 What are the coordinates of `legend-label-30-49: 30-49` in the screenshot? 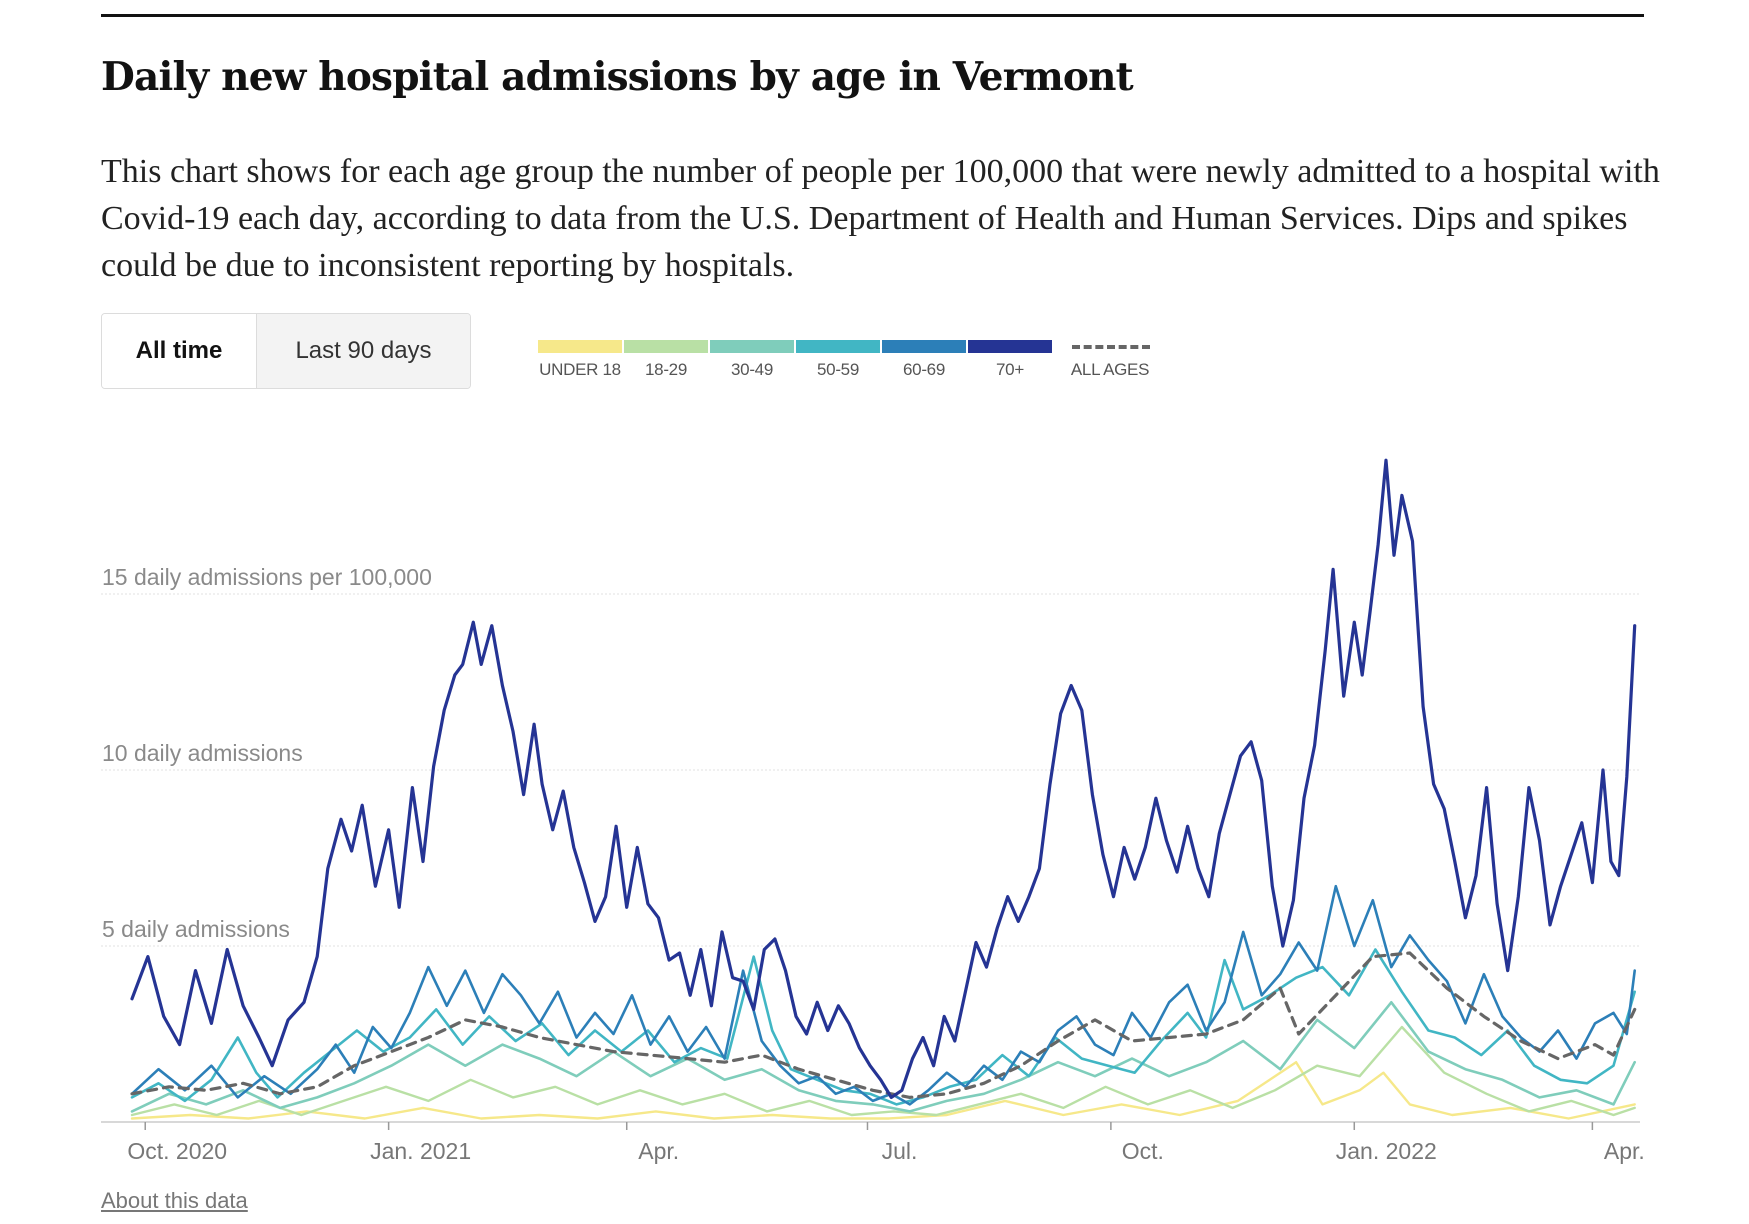 It's located at (752, 369).